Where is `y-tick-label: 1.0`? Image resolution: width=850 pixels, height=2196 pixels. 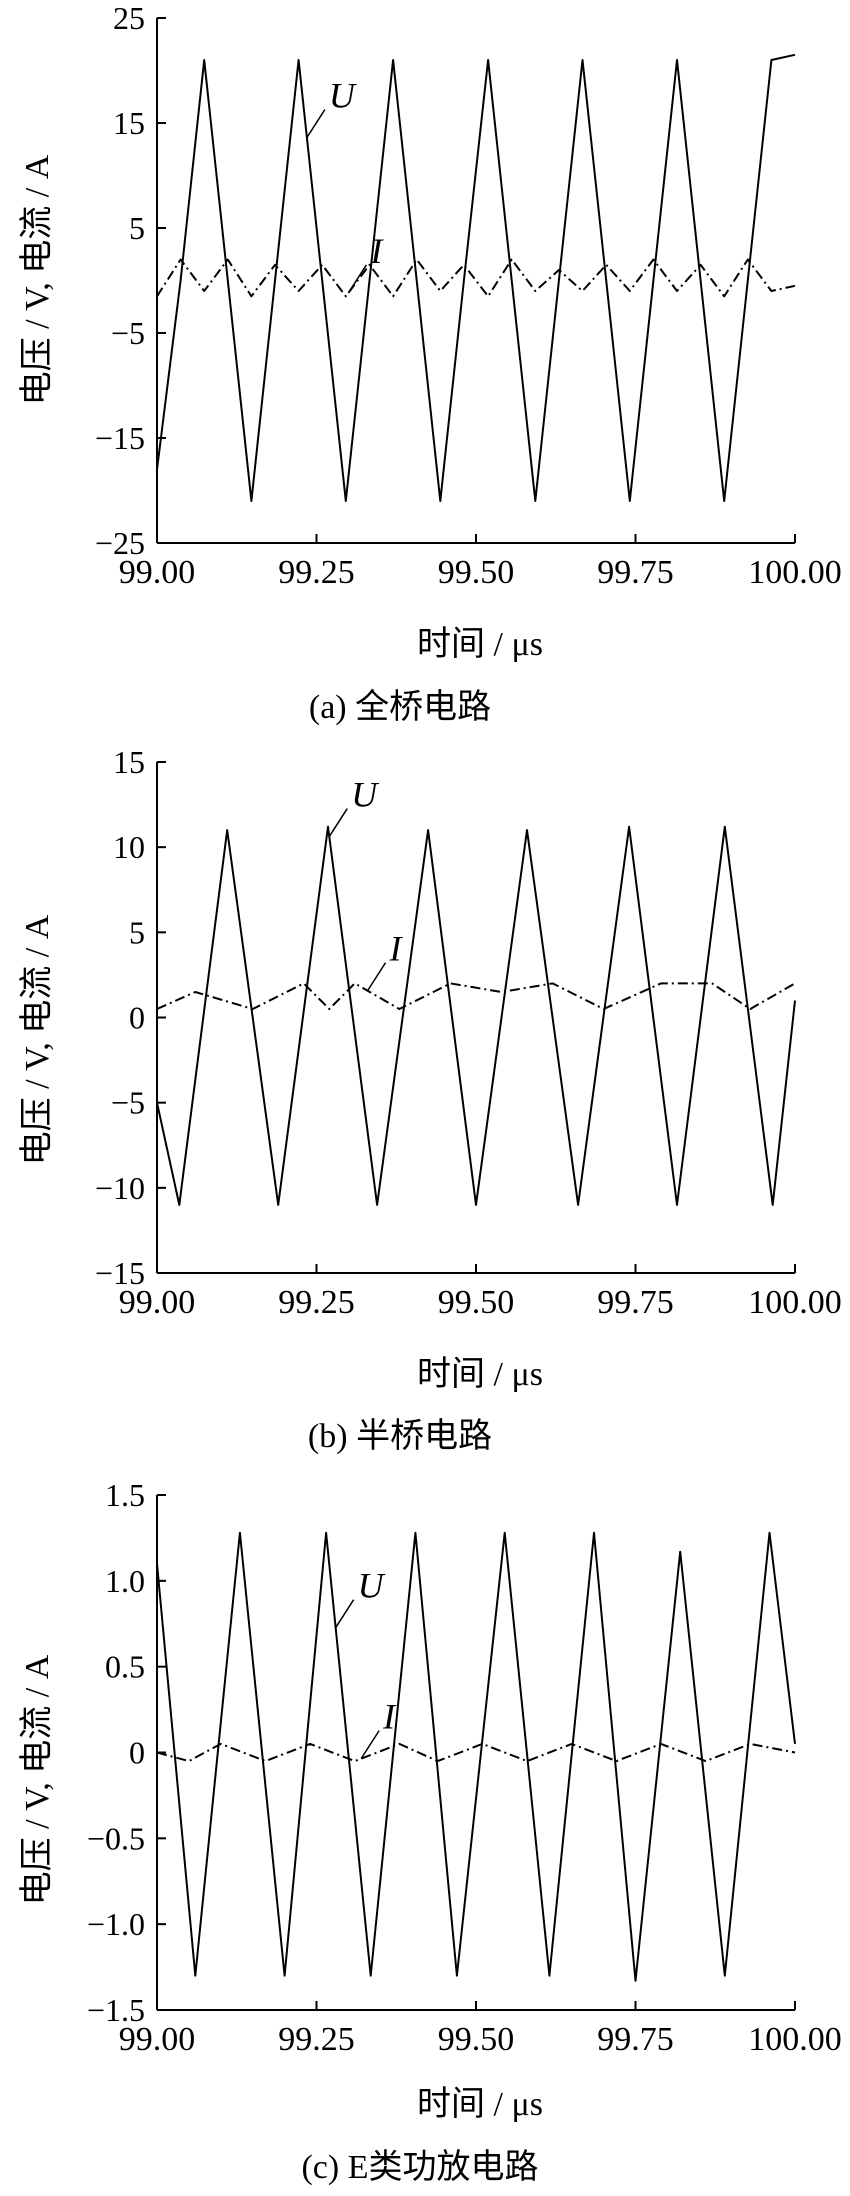
y-tick-label: 1.0 is located at coordinates (125, 1581).